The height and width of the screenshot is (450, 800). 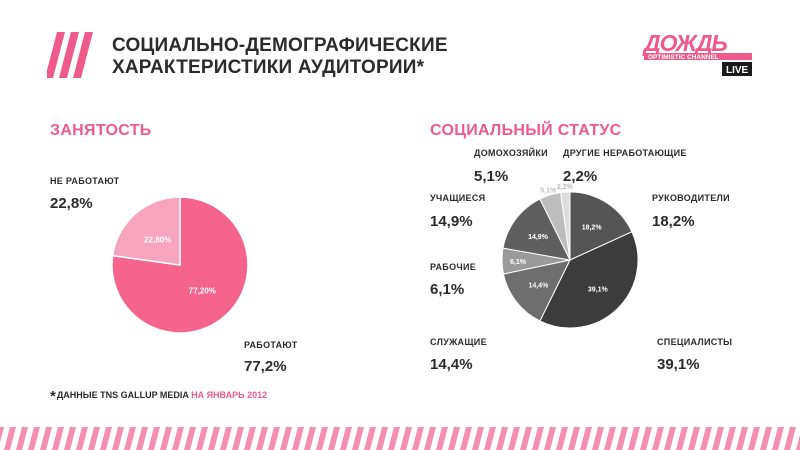 What do you see at coordinates (737, 70) in the screenshot?
I see `logo-badge-text: LIVE` at bounding box center [737, 70].